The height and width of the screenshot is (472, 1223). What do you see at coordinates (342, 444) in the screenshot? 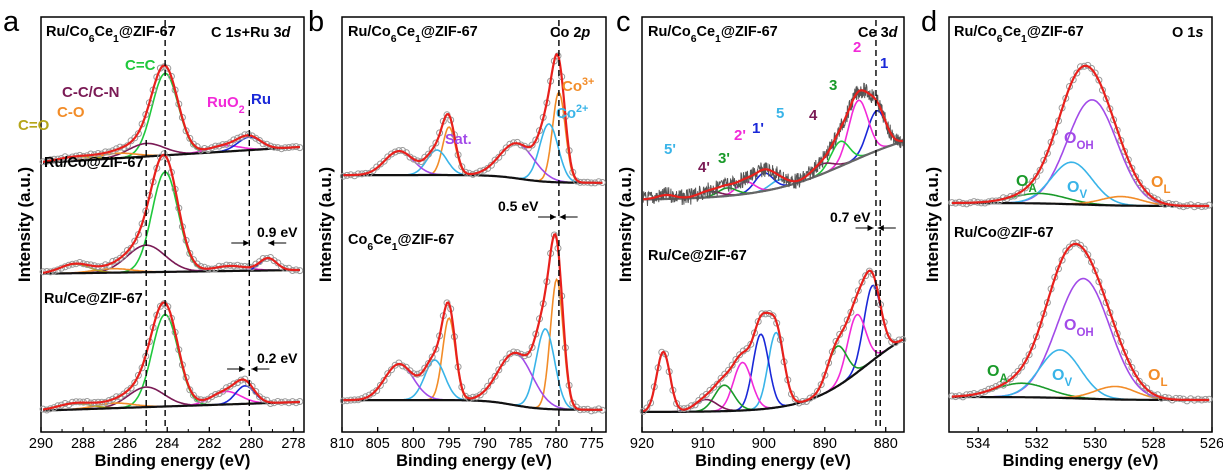
I see `x-tick-label: 810` at bounding box center [342, 444].